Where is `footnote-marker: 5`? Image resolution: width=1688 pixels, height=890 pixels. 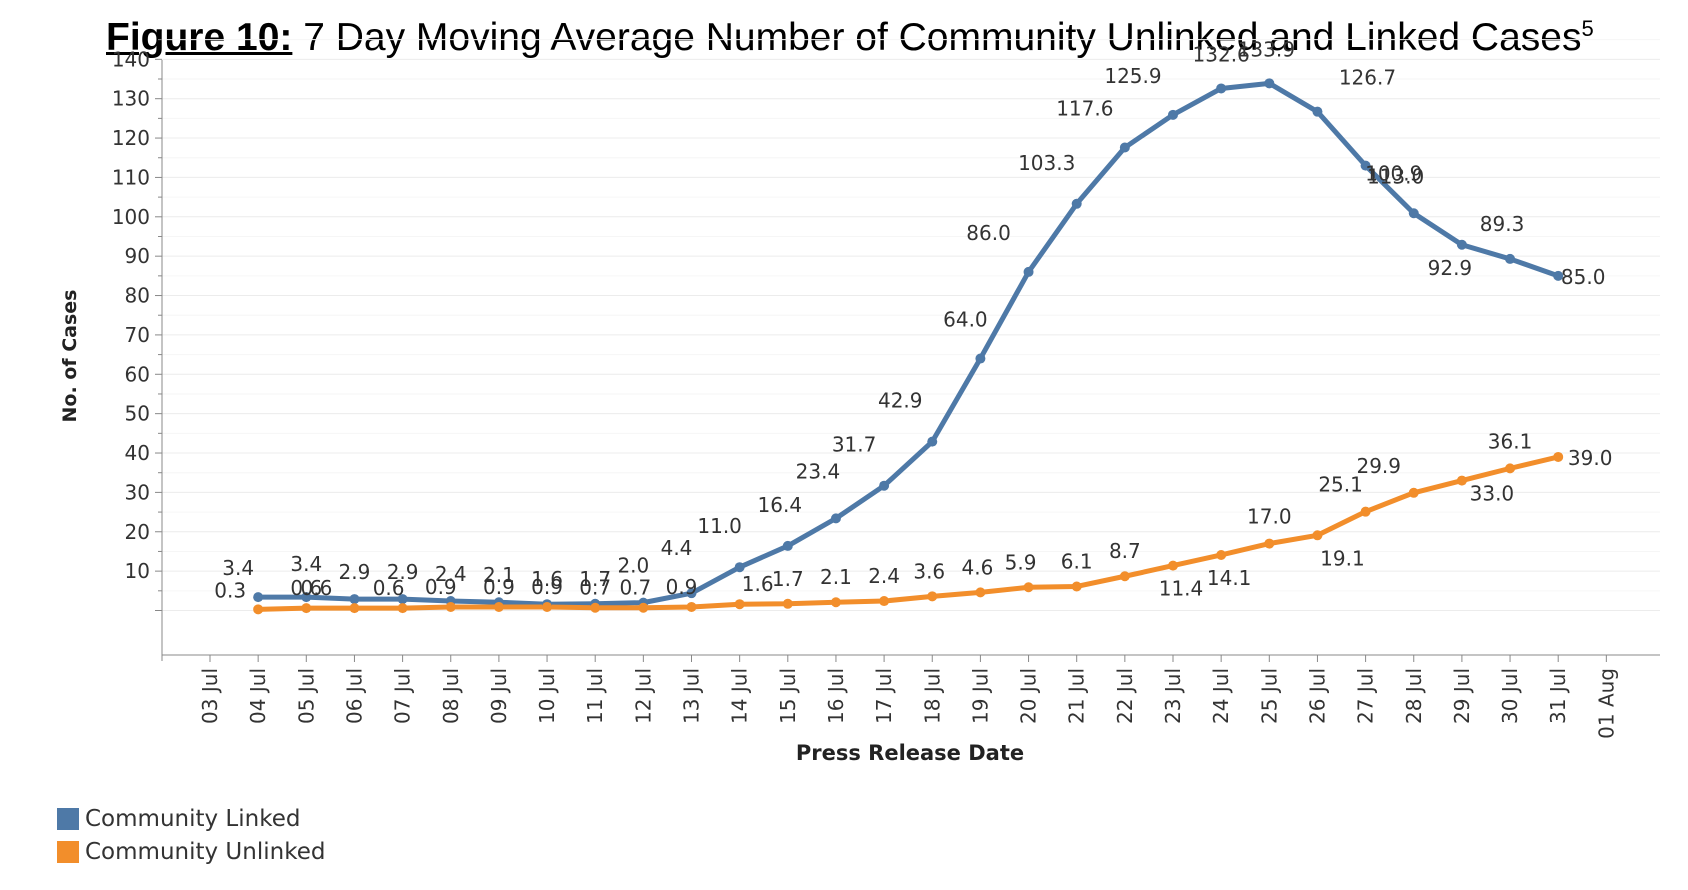
footnote-marker: 5 is located at coordinates (1587, 28).